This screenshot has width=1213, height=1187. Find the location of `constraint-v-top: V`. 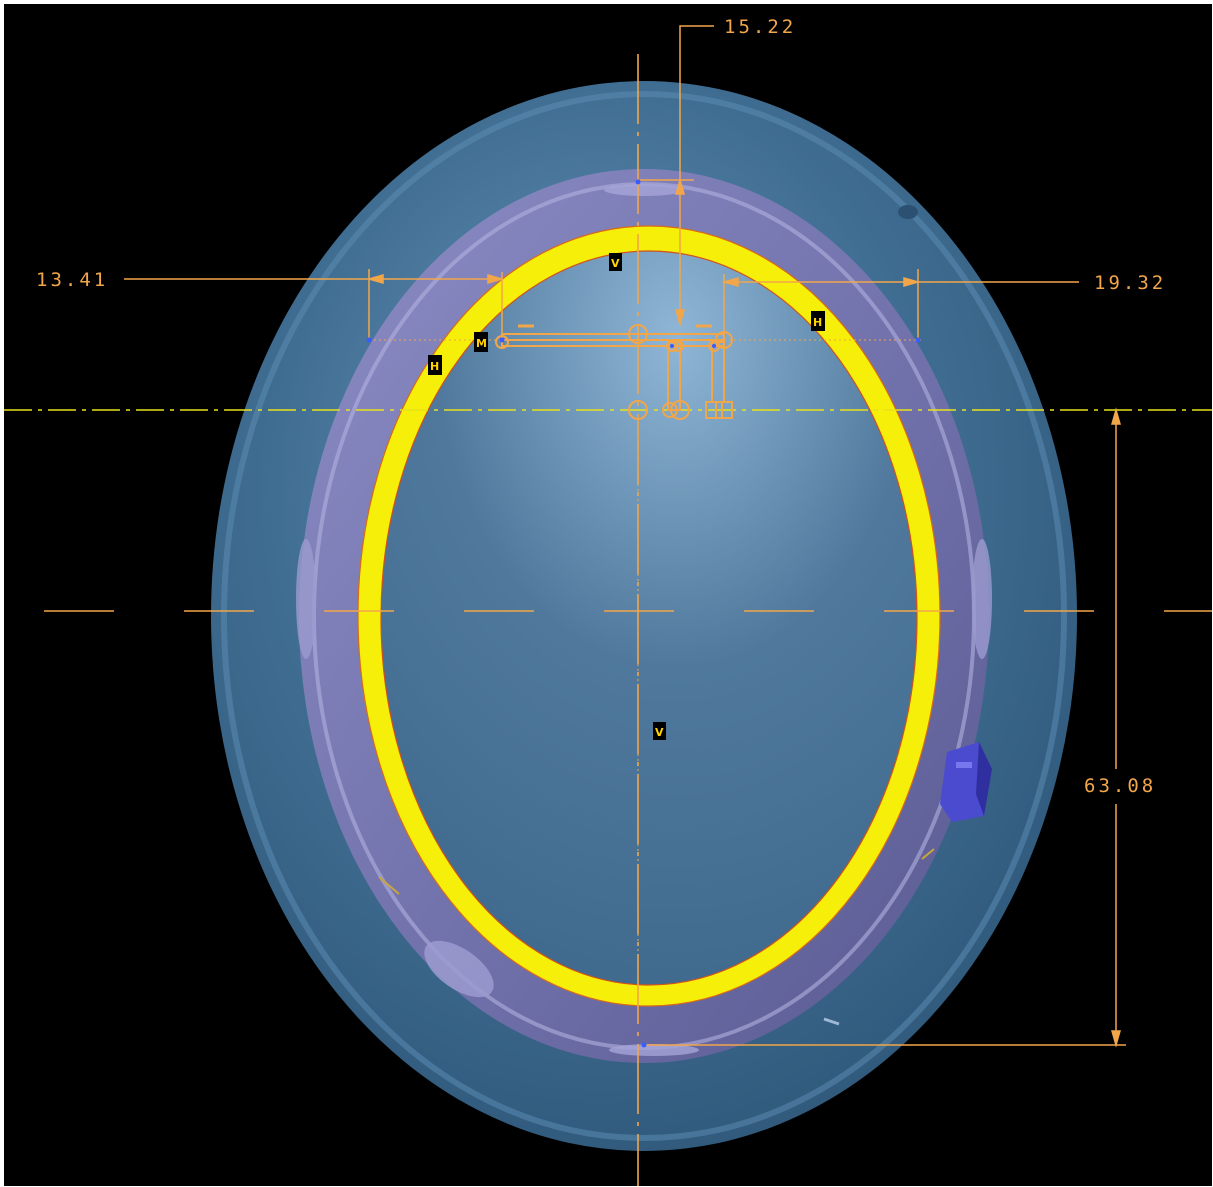

constraint-v-top: V is located at coordinates (615, 262).